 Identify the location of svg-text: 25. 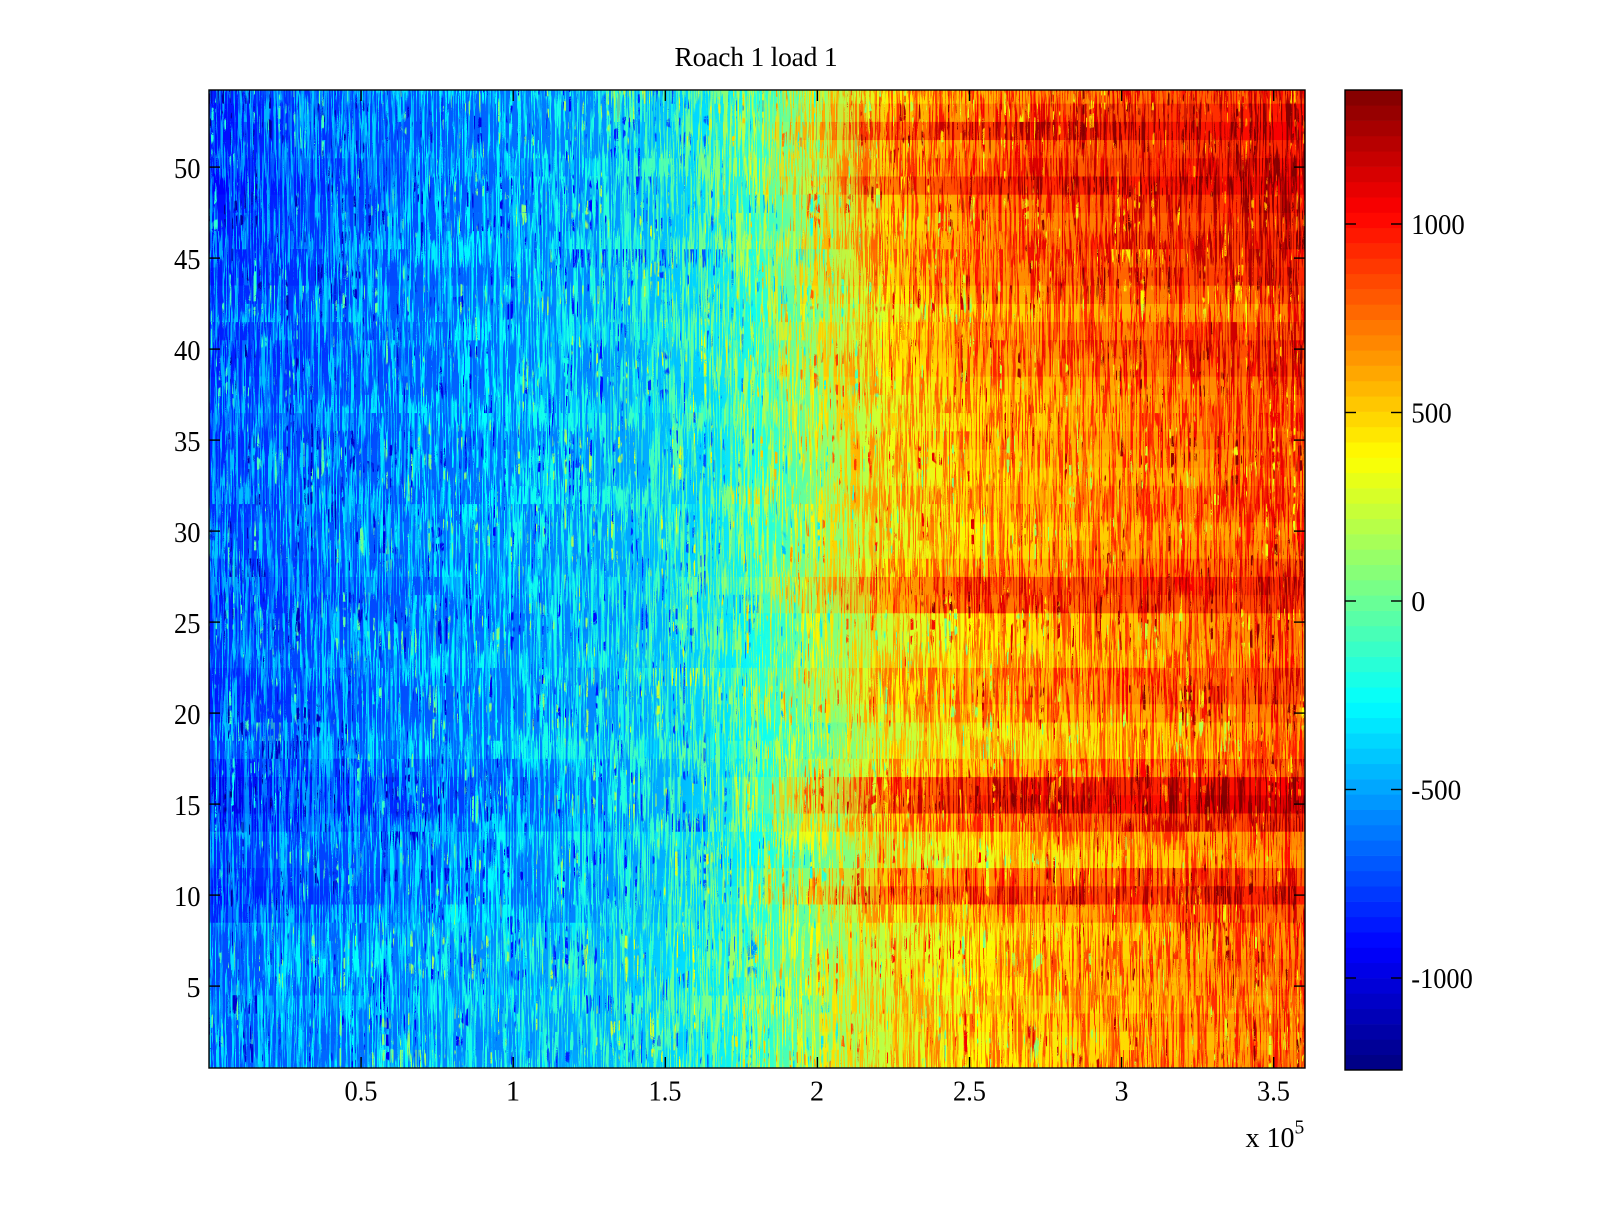
(187, 624).